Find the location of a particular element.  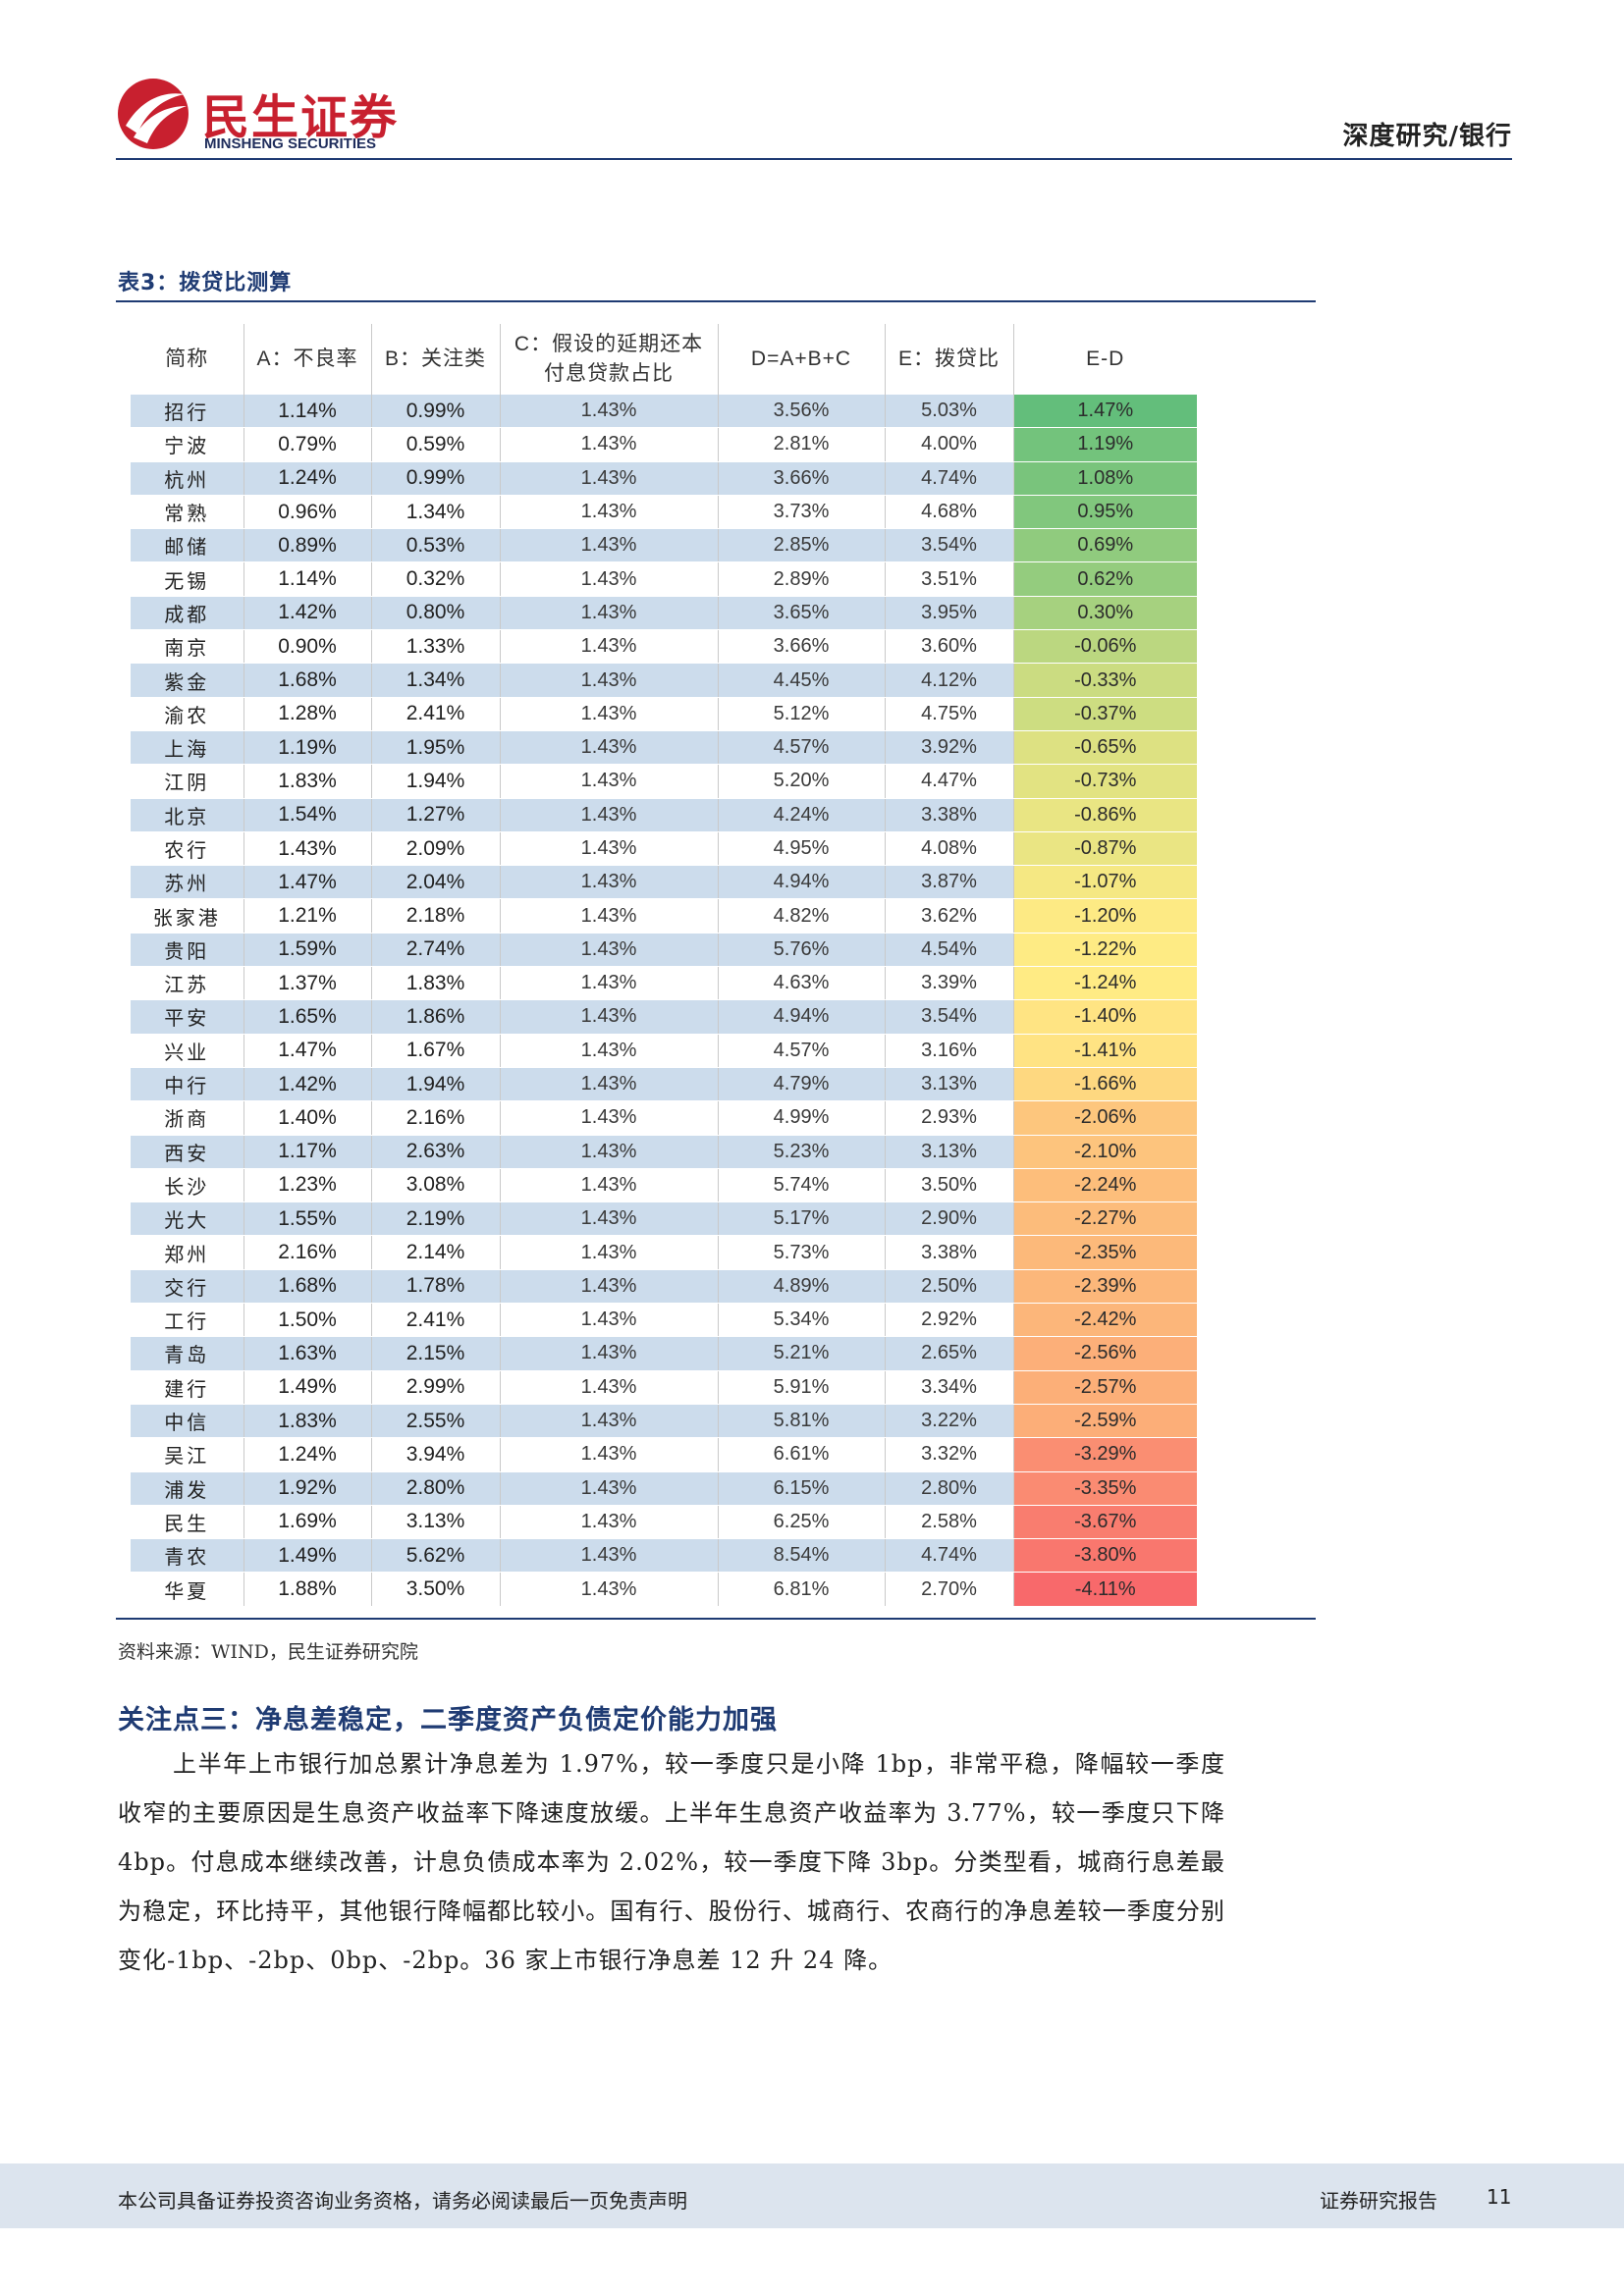

cell-e-minus-d: -2.35% is located at coordinates (1105, 1252).